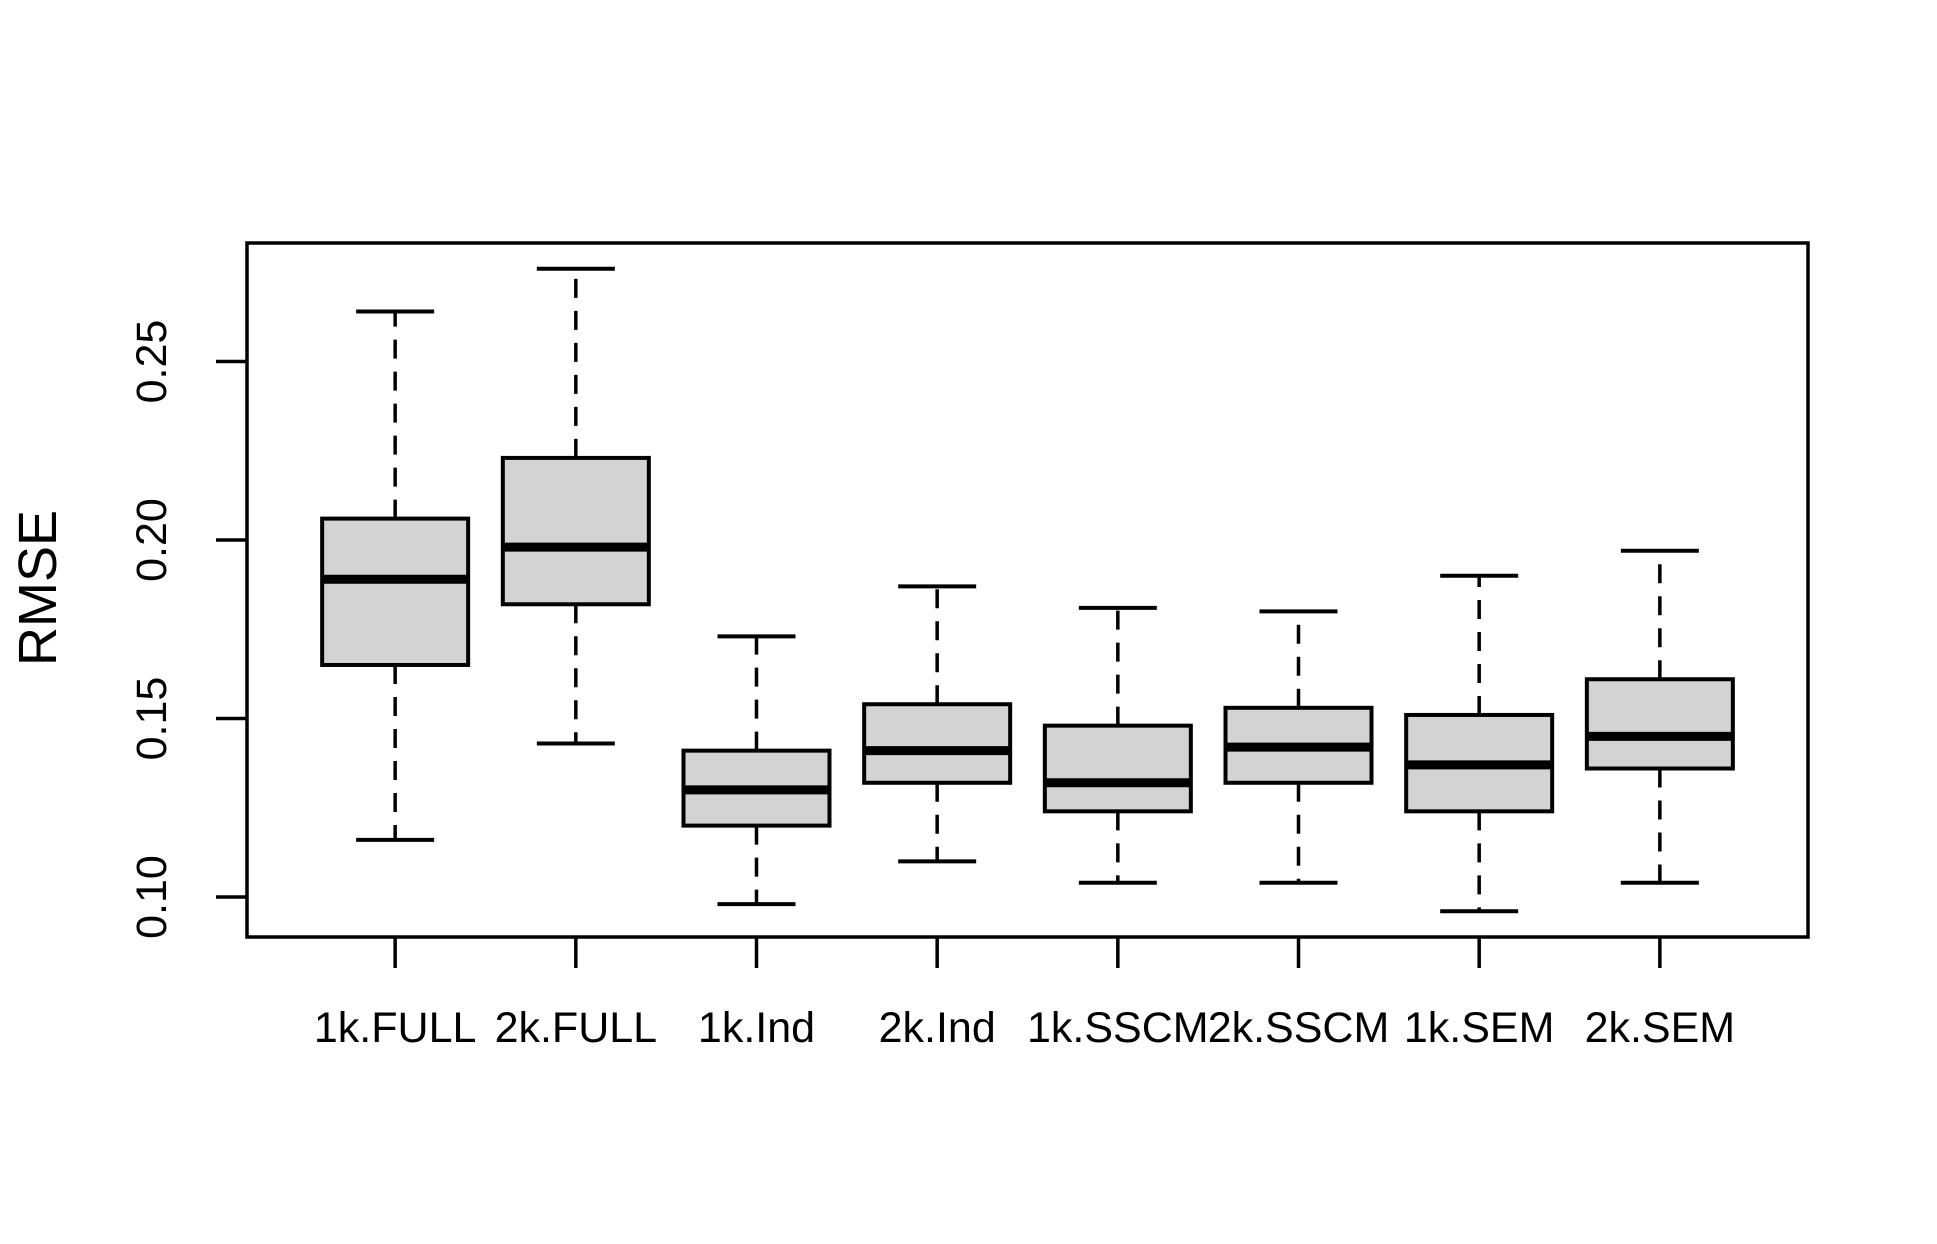 The image size is (1937, 1244). Describe the element at coordinates (1299, 1028) in the screenshot. I see `x-axis-category-label: 2k.SSCM` at that location.